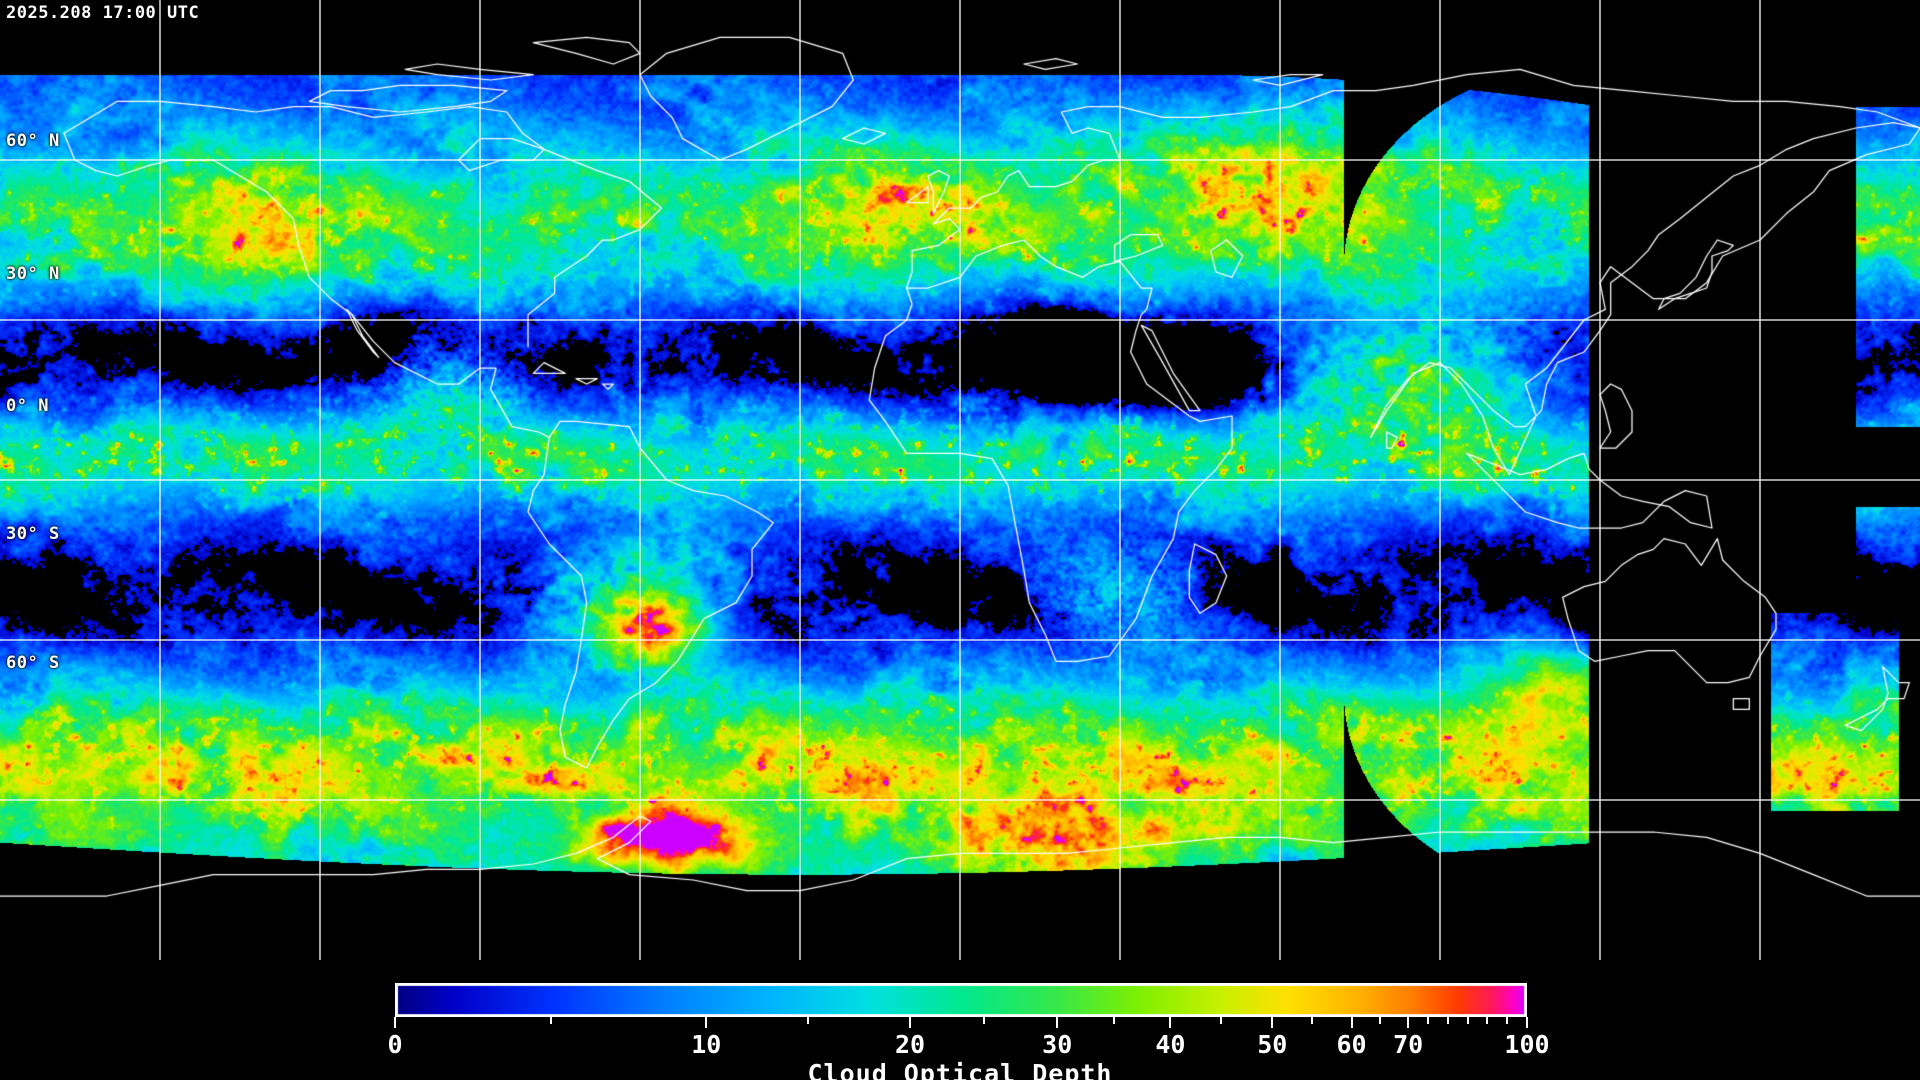 The image size is (1920, 1080). What do you see at coordinates (395, 1044) in the screenshot?
I see `colorbar-tick-label: 0` at bounding box center [395, 1044].